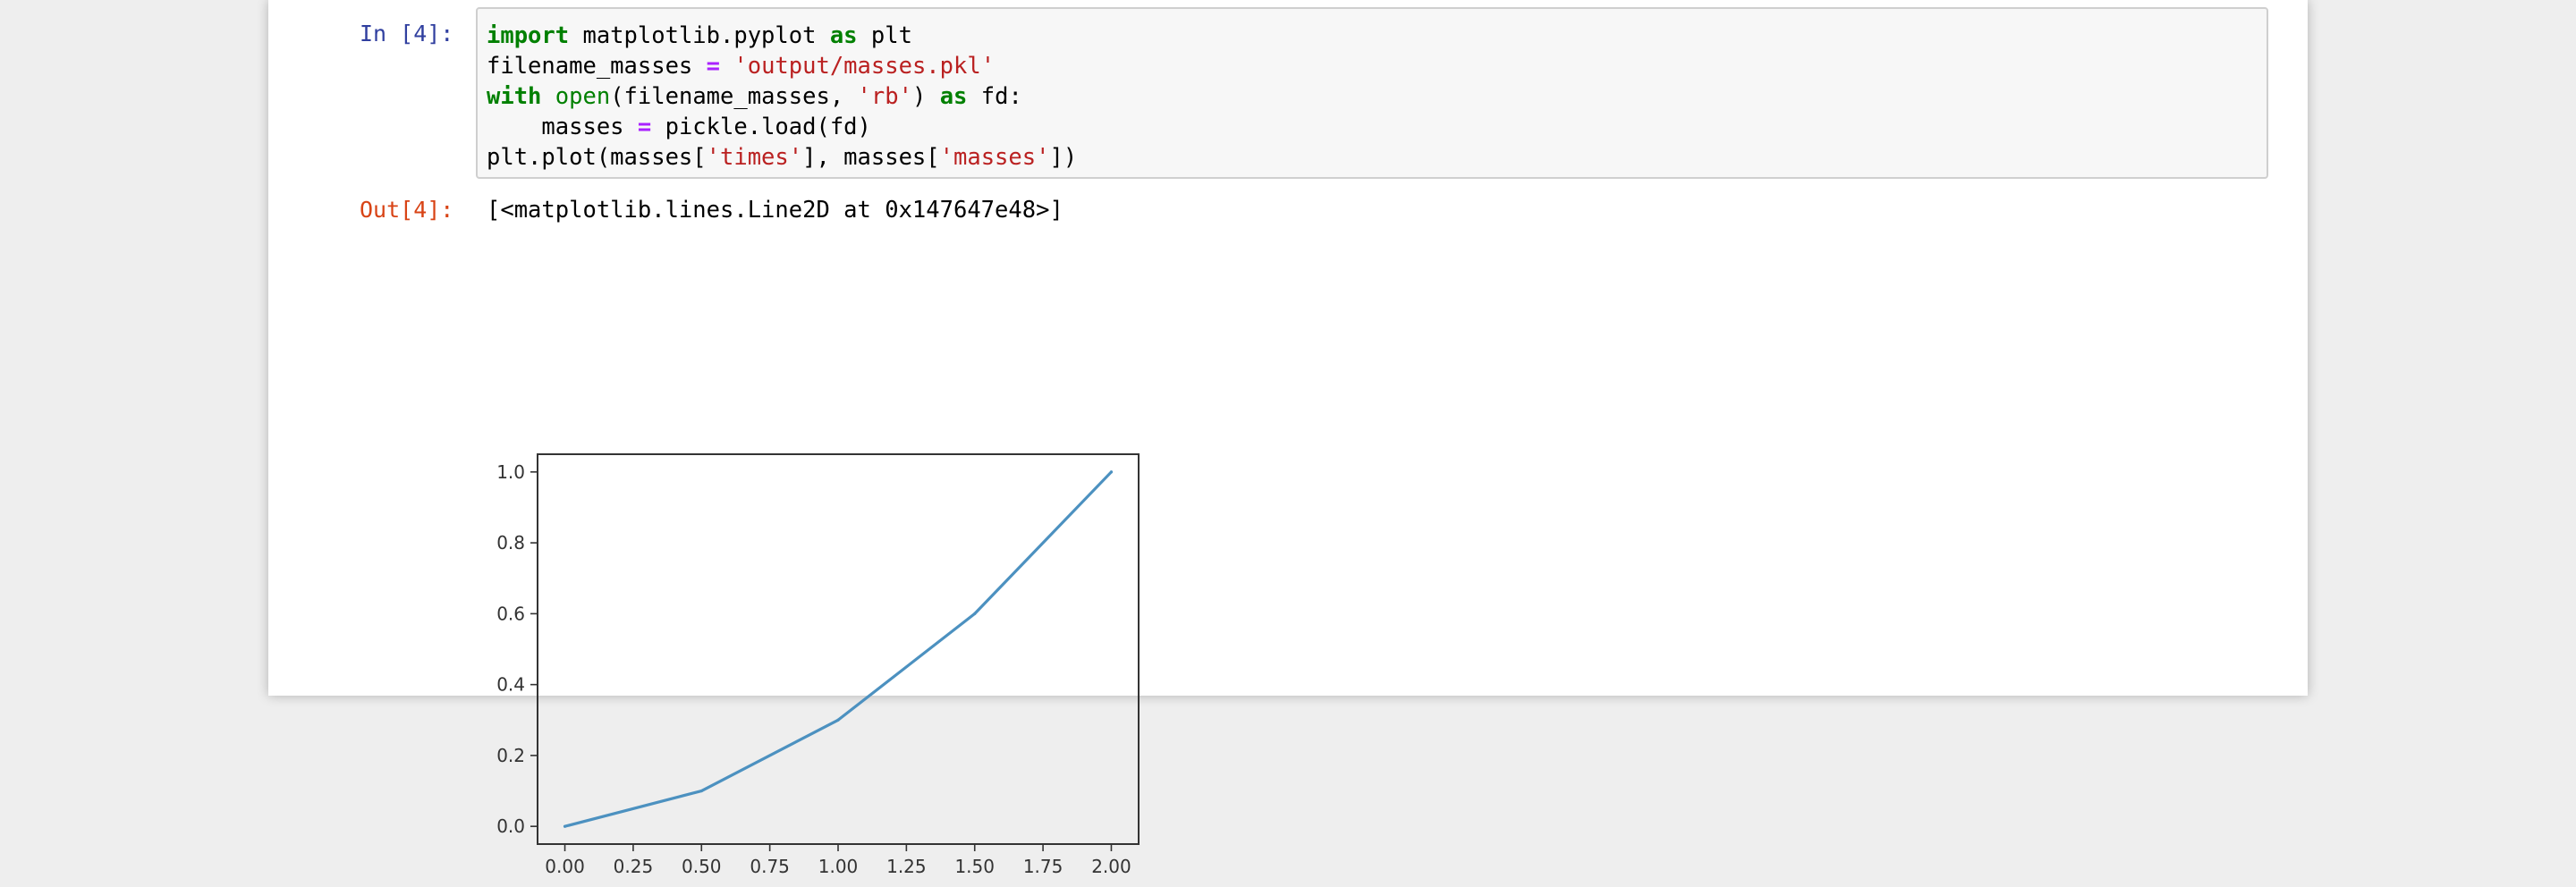 This screenshot has height=887, width=2576. Describe the element at coordinates (514, 96) in the screenshot. I see `keyword: with` at that location.